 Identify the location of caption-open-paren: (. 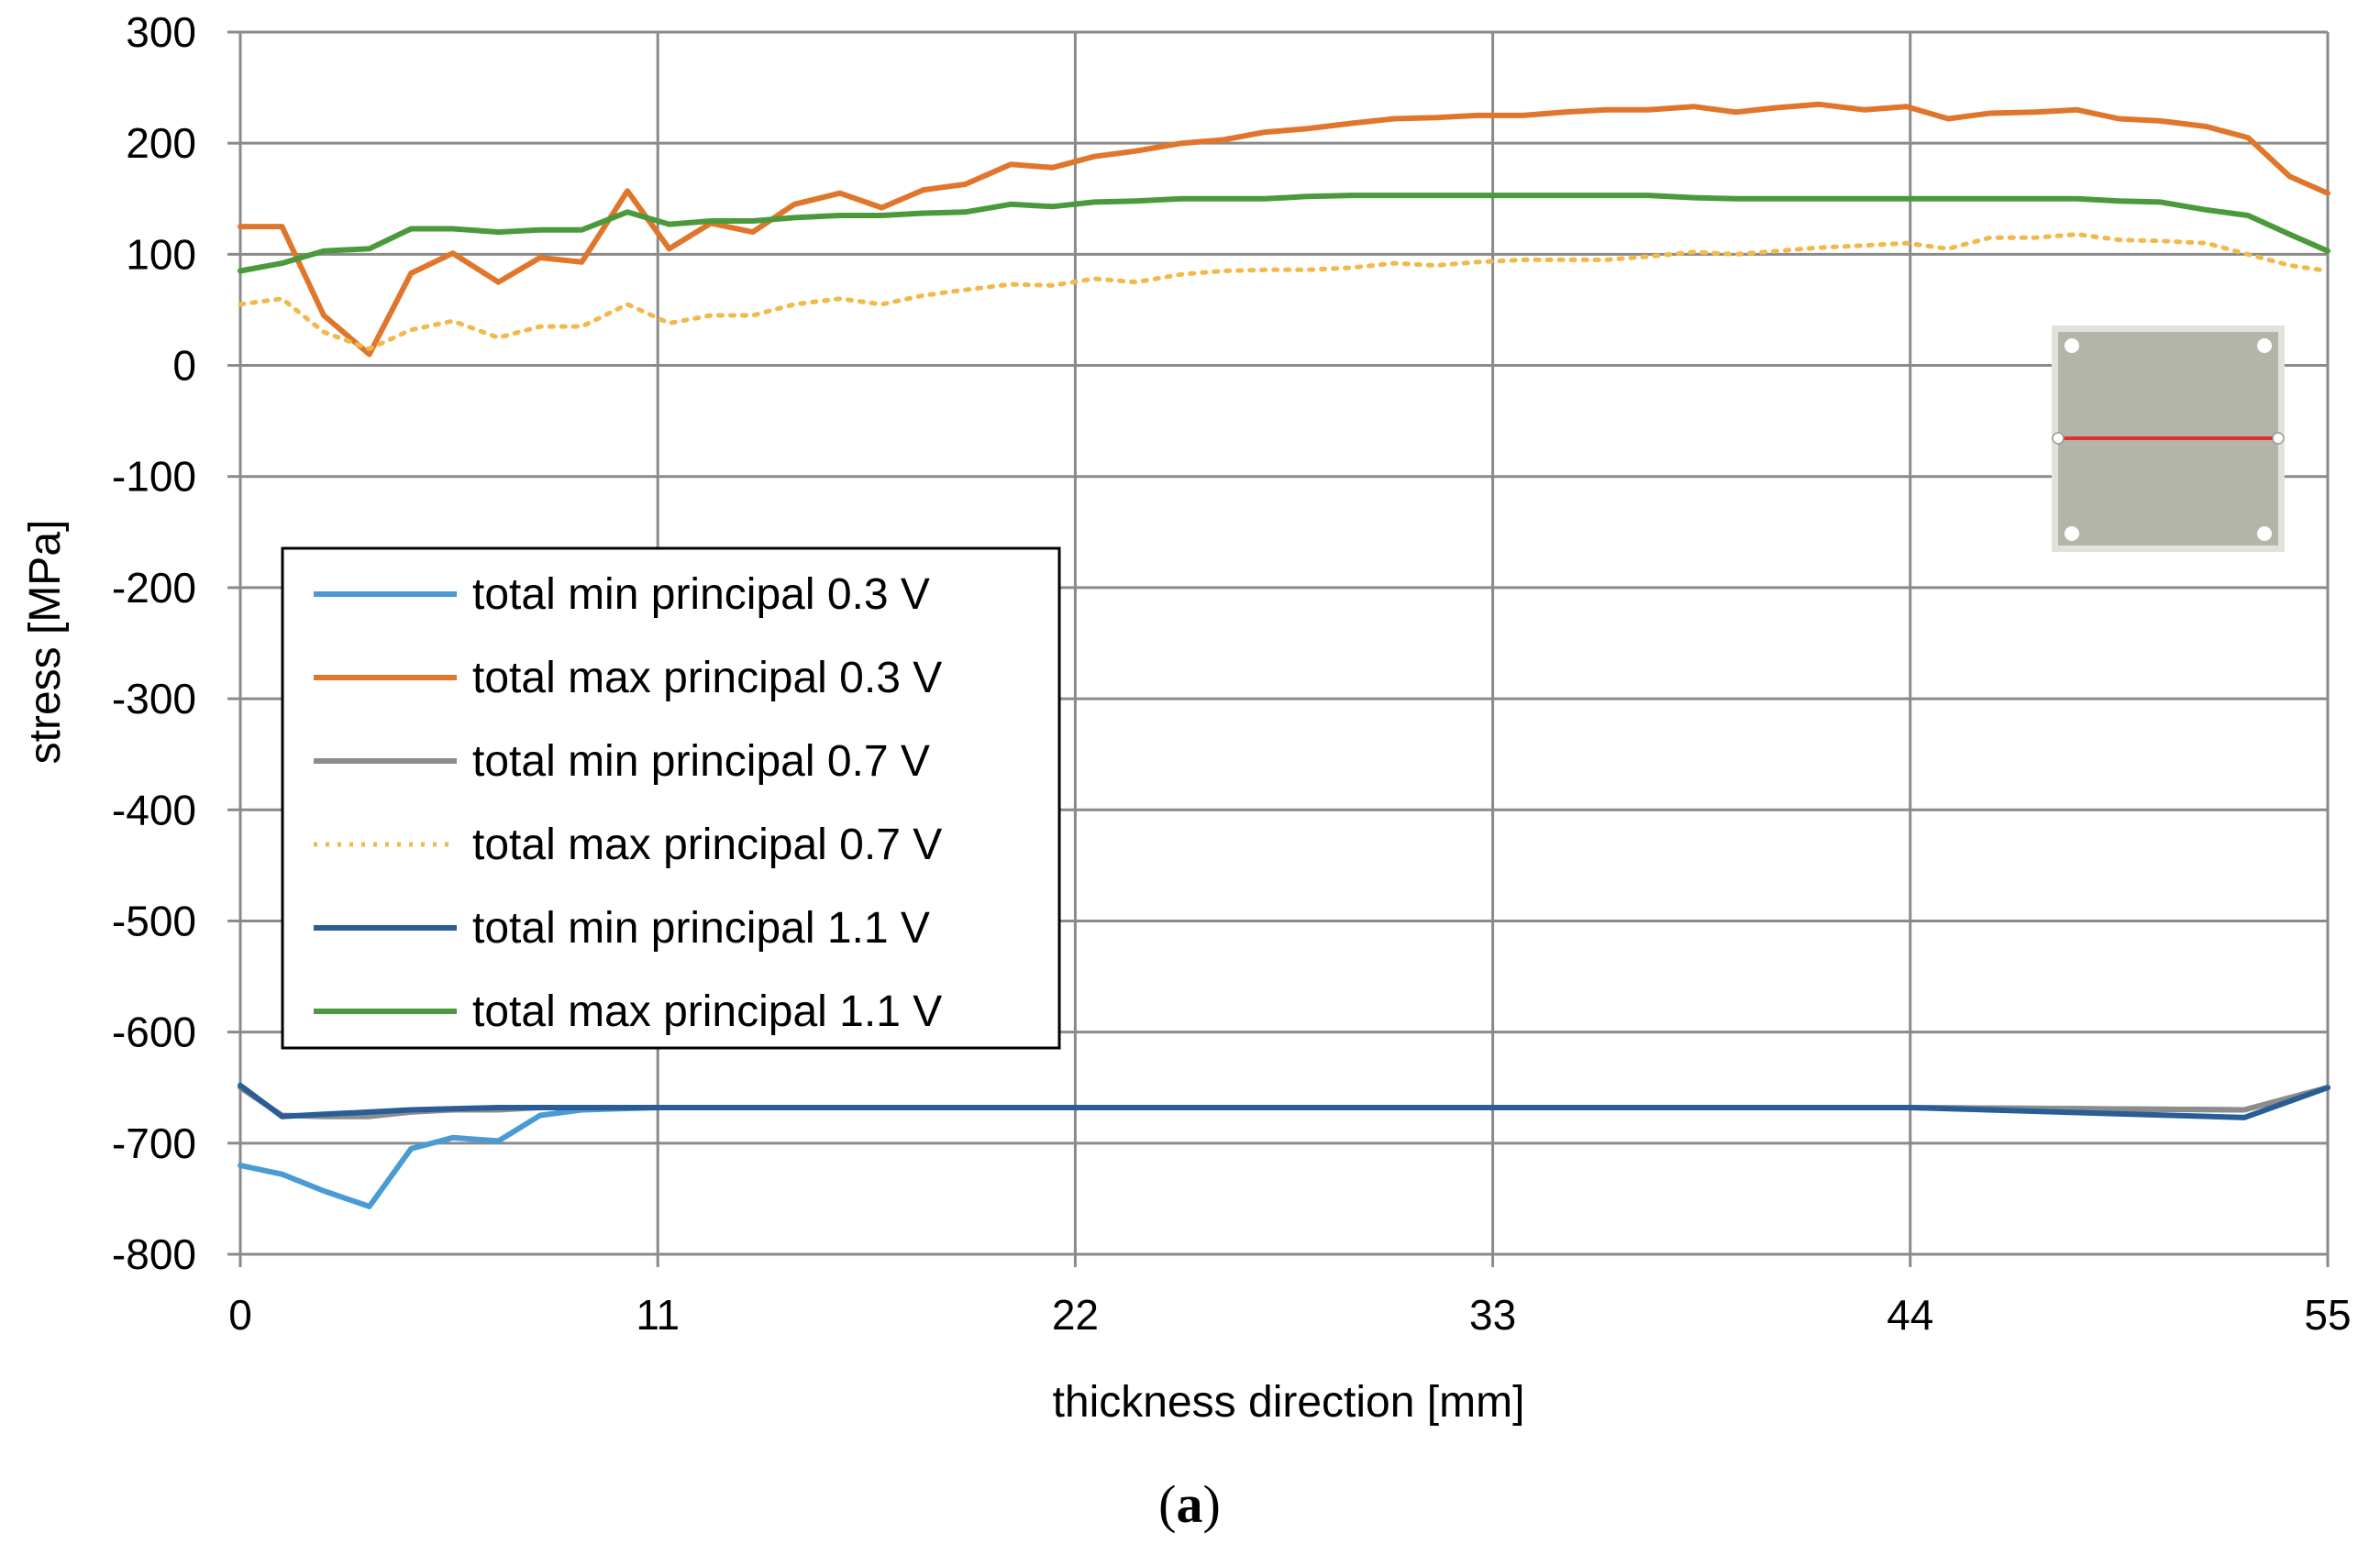
(1167, 1504).